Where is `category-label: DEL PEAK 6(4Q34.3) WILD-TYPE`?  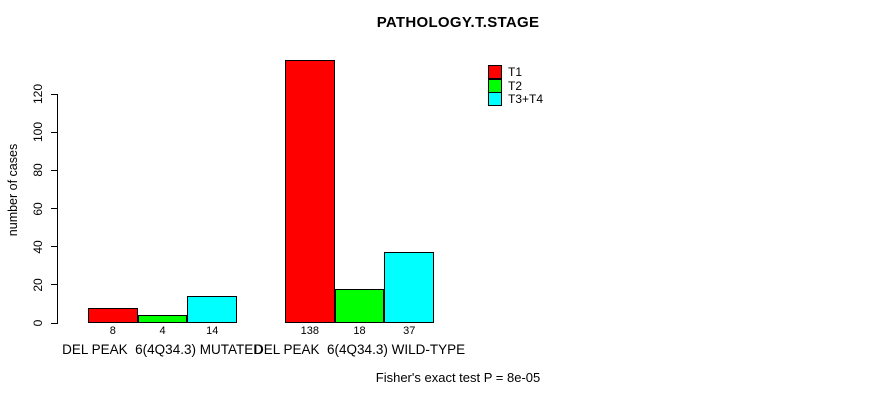
category-label: DEL PEAK 6(4Q34.3) WILD-TYPE is located at coordinates (360, 349).